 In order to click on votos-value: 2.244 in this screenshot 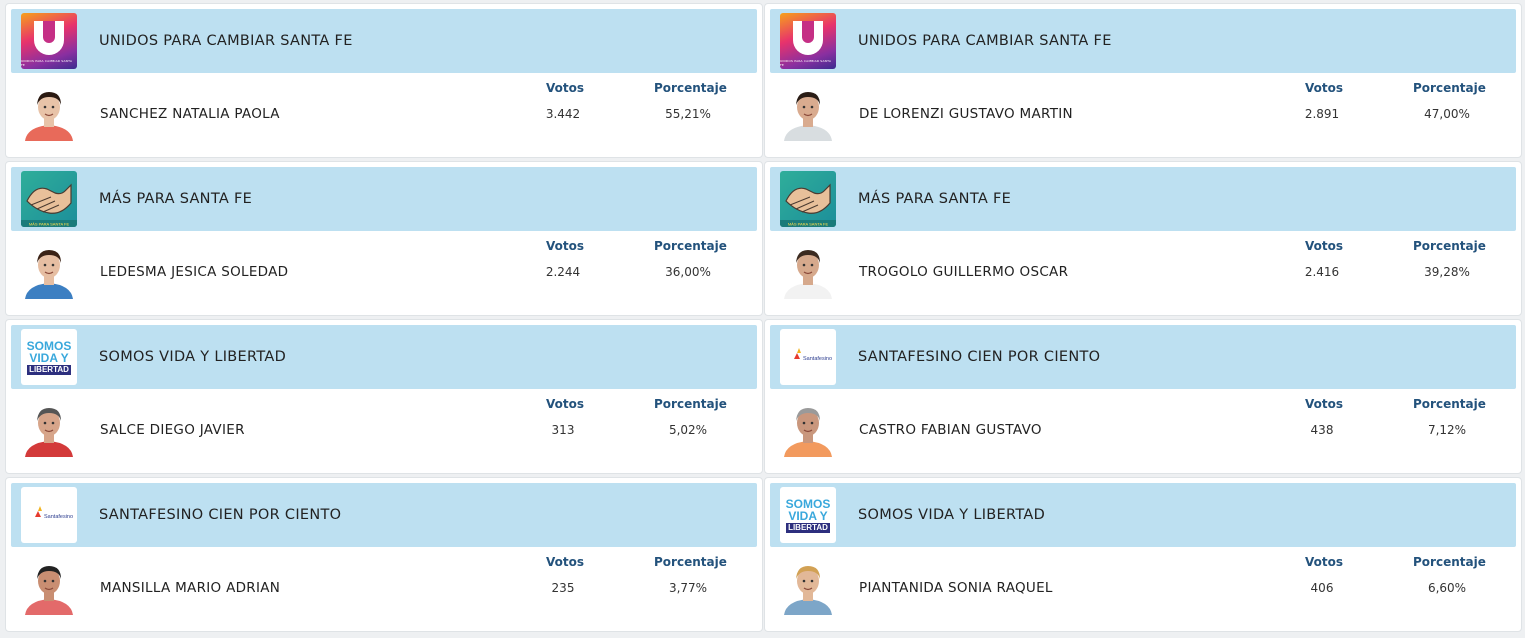, I will do `click(563, 272)`.